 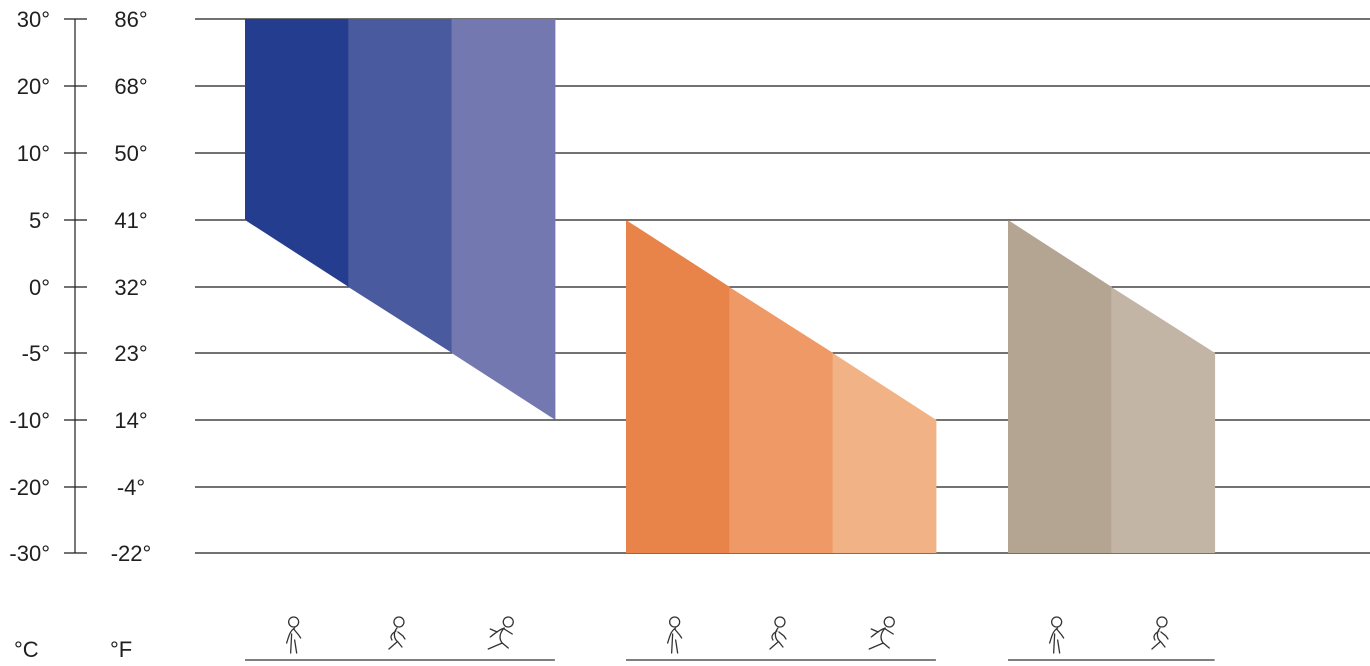 What do you see at coordinates (29, 553) in the screenshot?
I see `tick-label-celsius: -30°` at bounding box center [29, 553].